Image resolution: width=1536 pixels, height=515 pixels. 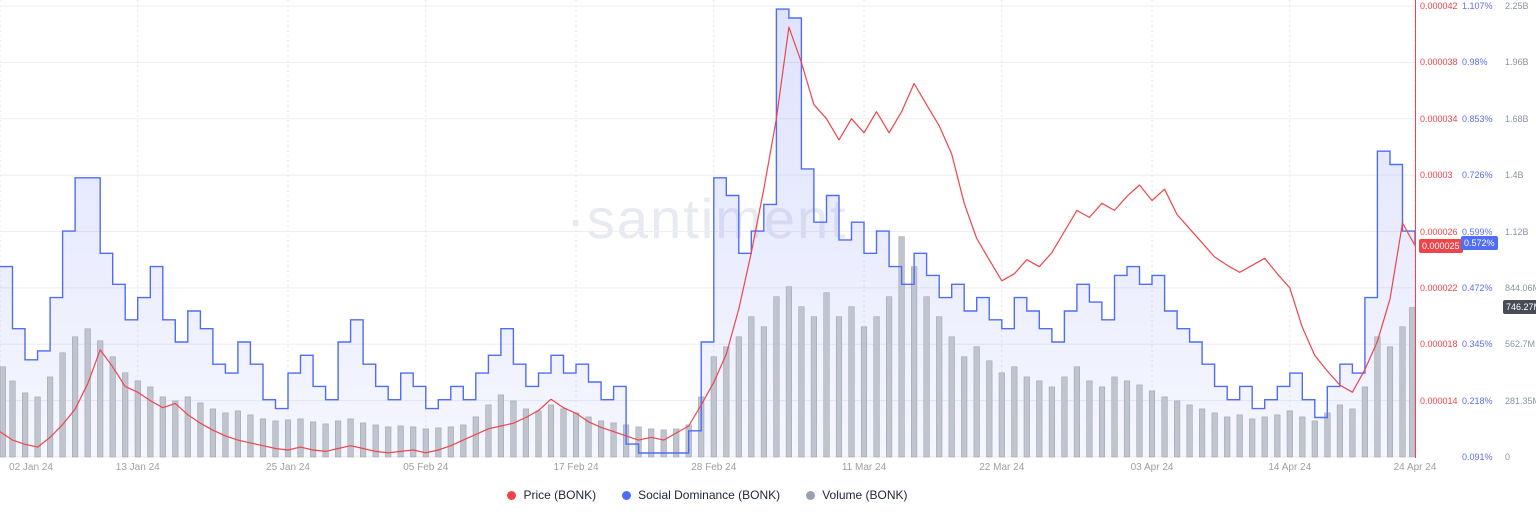 What do you see at coordinates (288, 467) in the screenshot?
I see `x-axis-label: 25 Jan 24` at bounding box center [288, 467].